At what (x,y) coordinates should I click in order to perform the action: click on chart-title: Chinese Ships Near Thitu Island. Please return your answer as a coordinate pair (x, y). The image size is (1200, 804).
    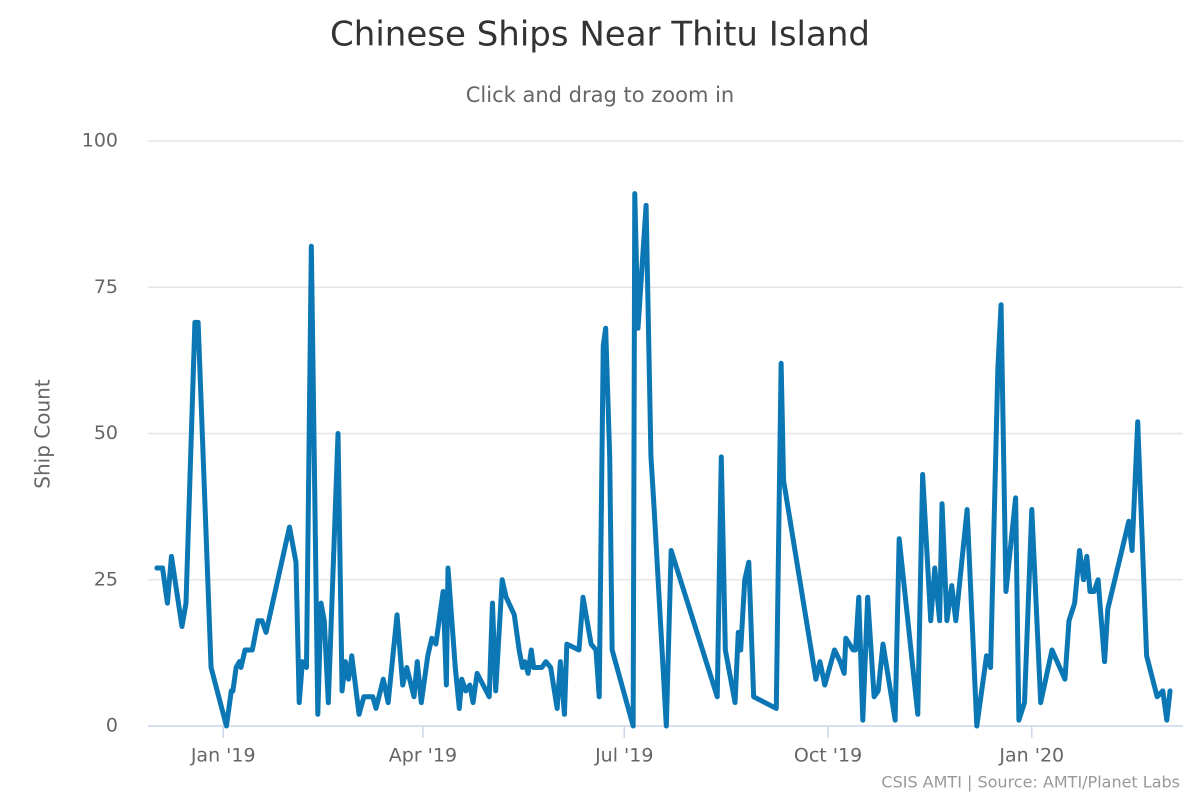
    Looking at the image, I should click on (600, 35).